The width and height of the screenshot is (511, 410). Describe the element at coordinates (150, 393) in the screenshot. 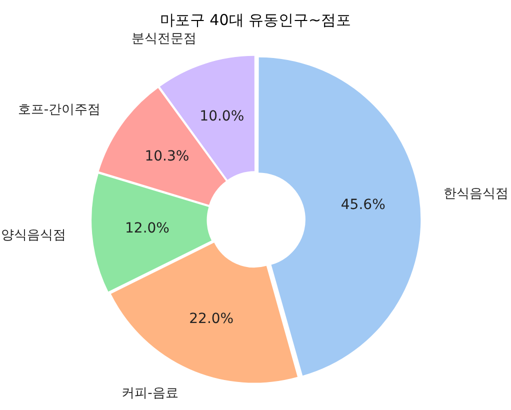

I see `slice-label: 커피-음료` at that location.